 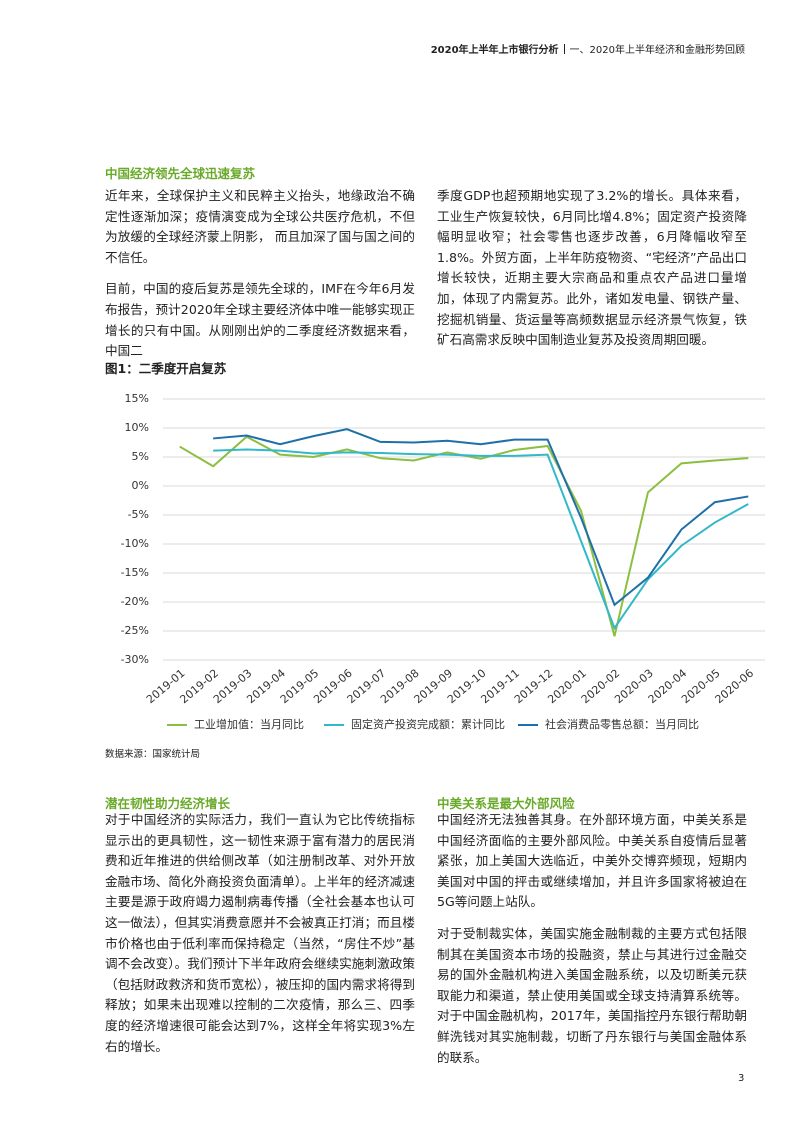 I want to click on section-title: 中美关系是最大外部风险, so click(x=506, y=803).